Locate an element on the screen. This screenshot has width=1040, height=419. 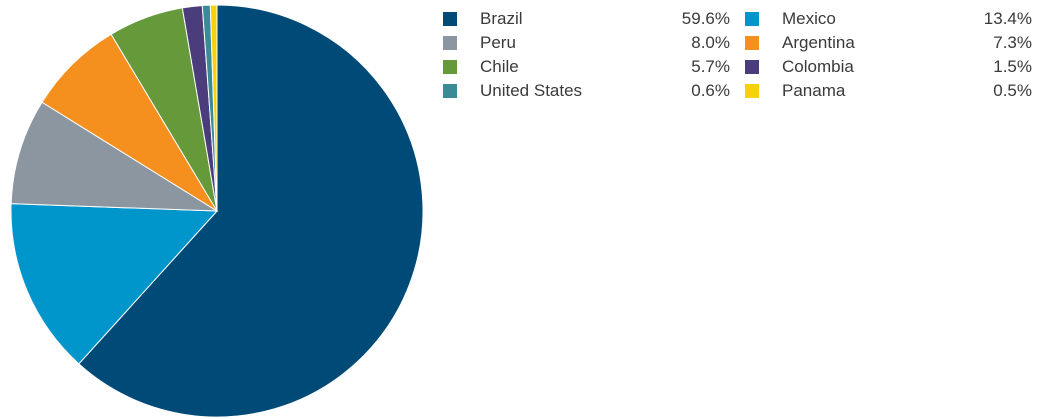
legend-swatch-mexico is located at coordinates (752, 19).